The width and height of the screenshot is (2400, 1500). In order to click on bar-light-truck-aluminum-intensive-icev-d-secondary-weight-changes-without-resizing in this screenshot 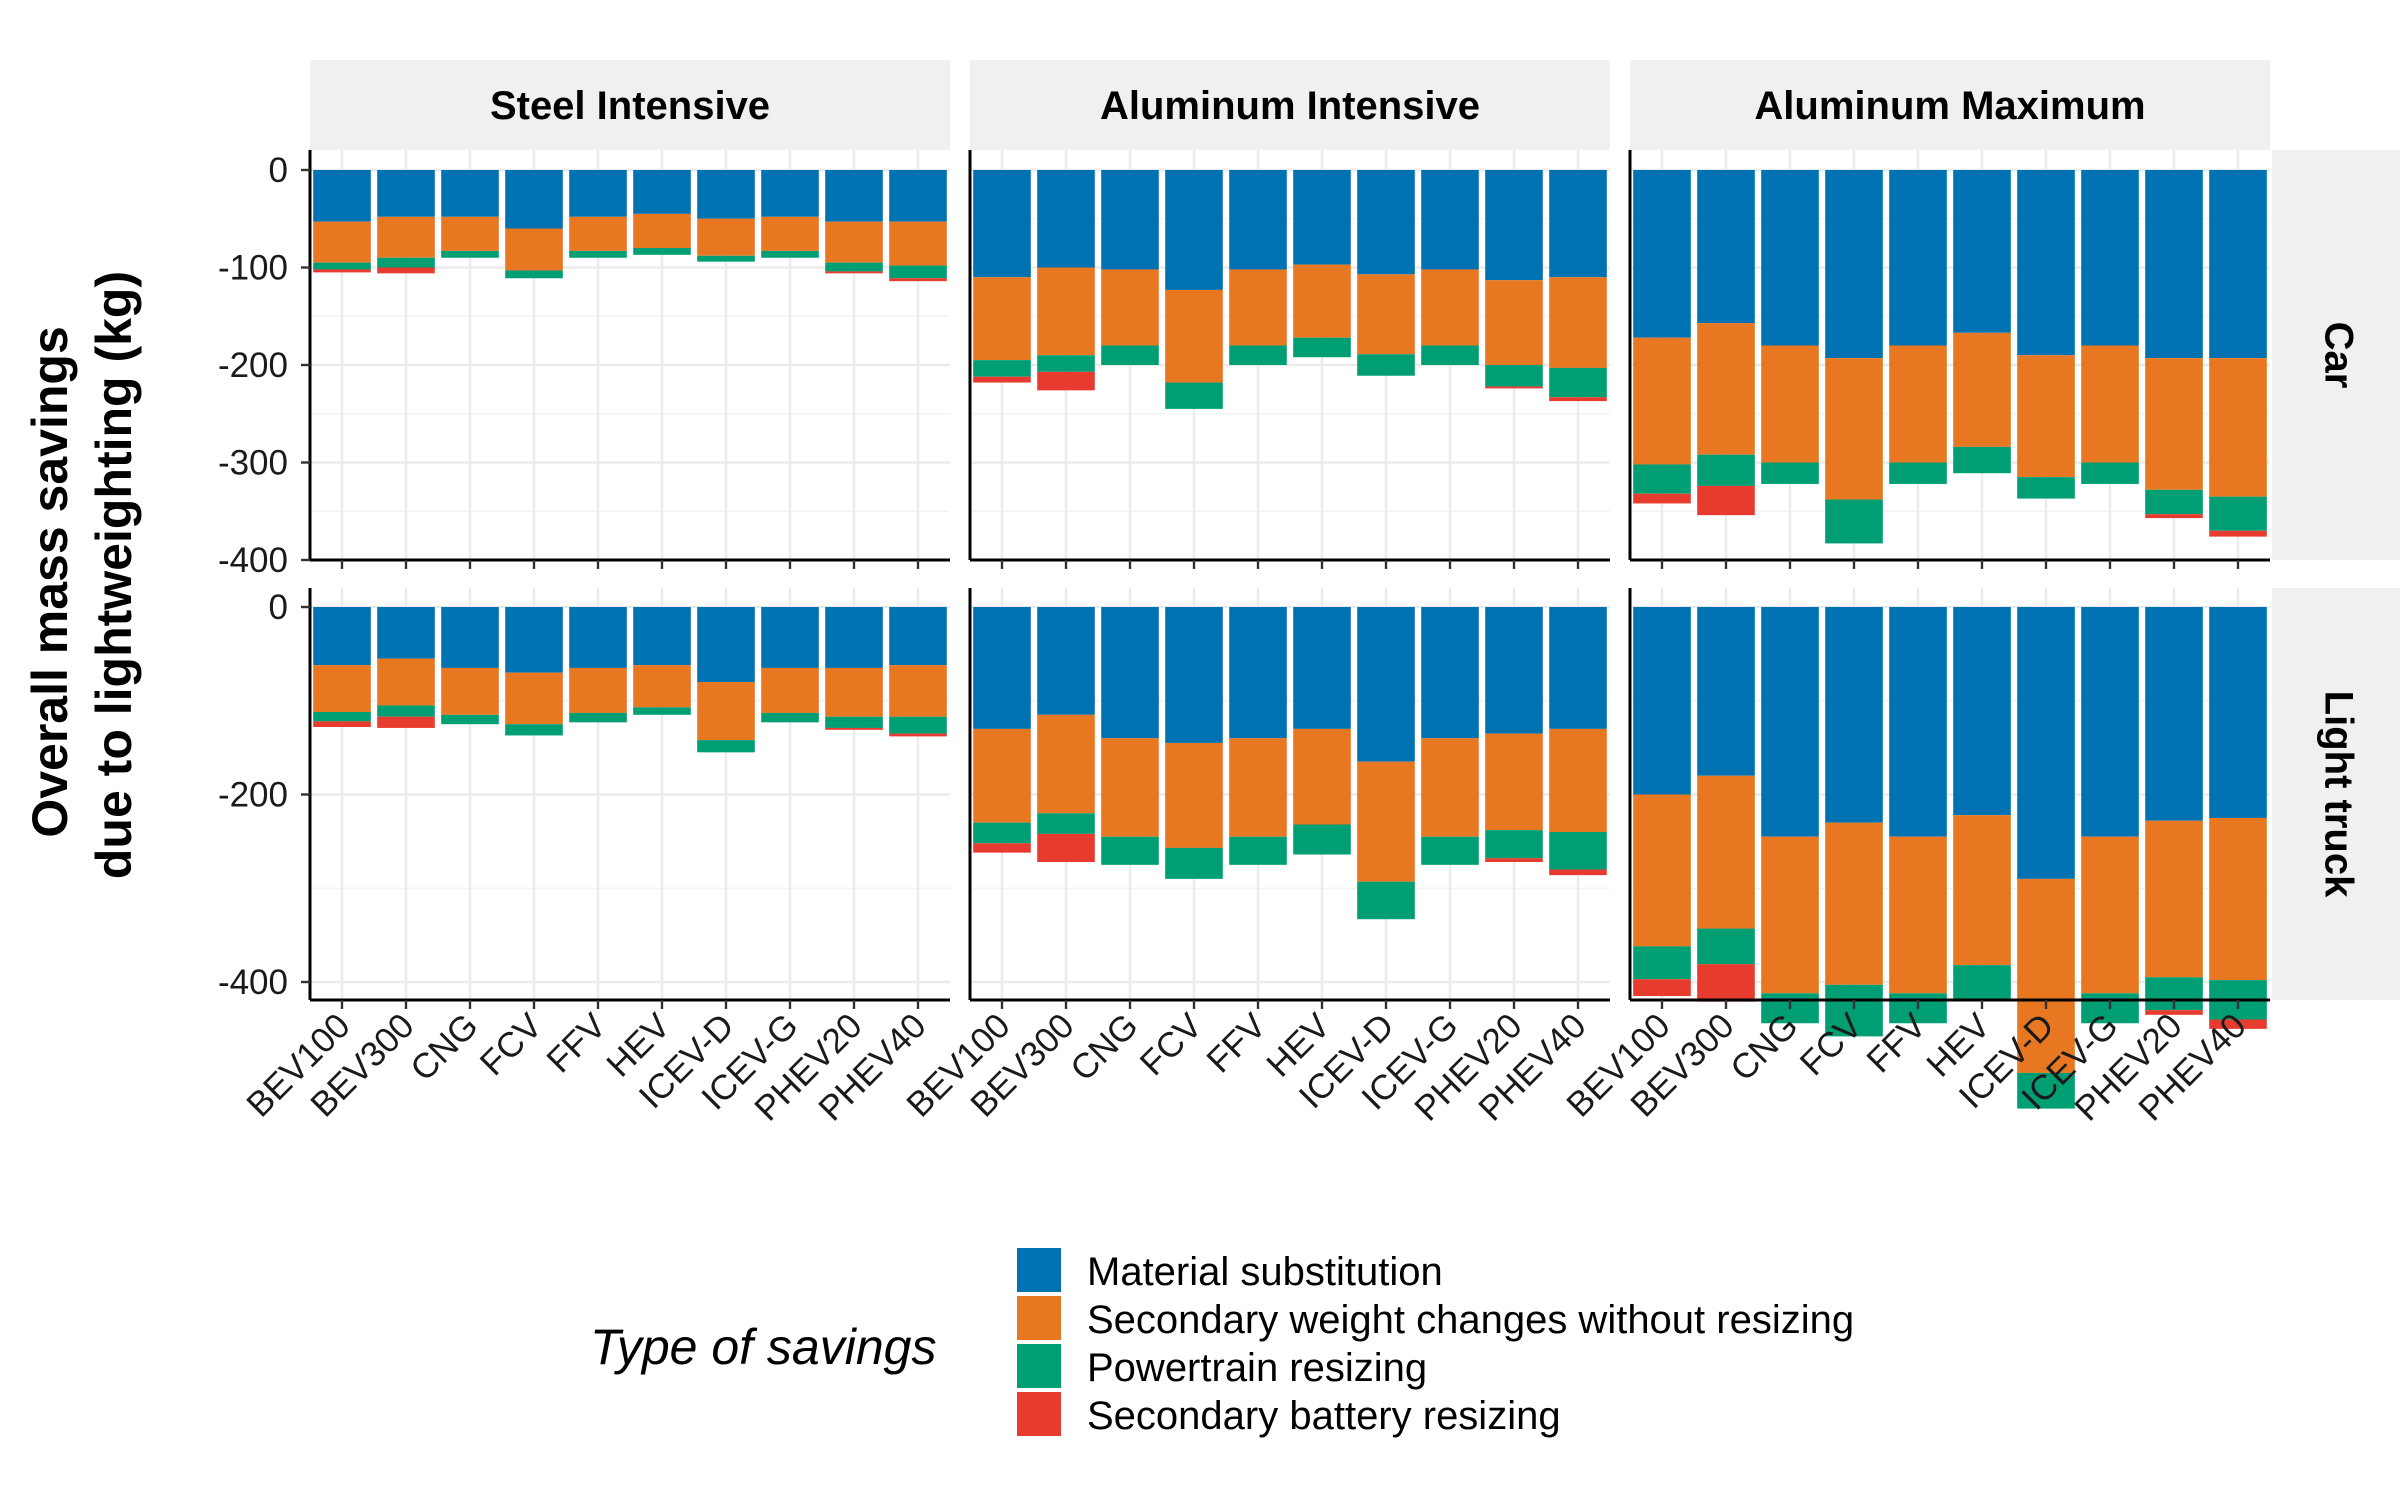, I will do `click(1386, 821)`.